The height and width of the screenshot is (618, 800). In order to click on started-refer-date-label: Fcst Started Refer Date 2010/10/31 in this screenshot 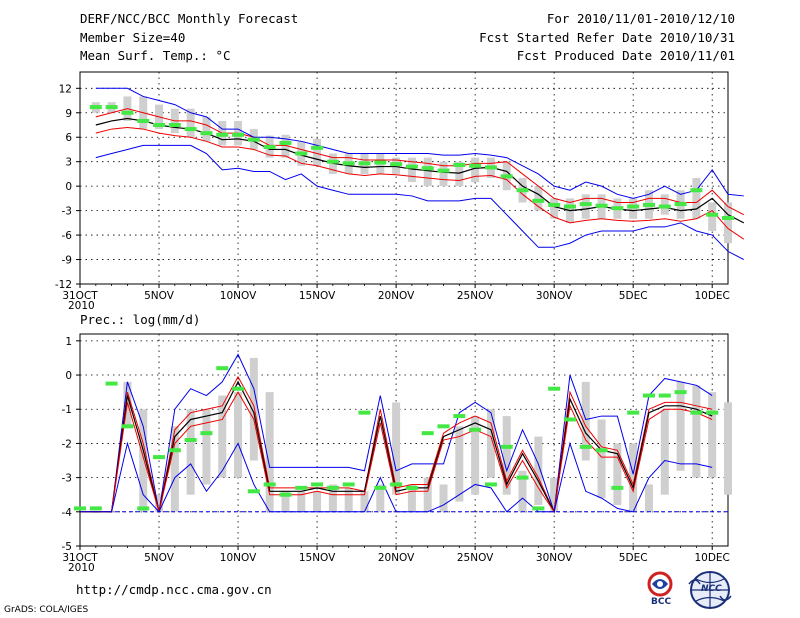, I will do `click(607, 37)`.